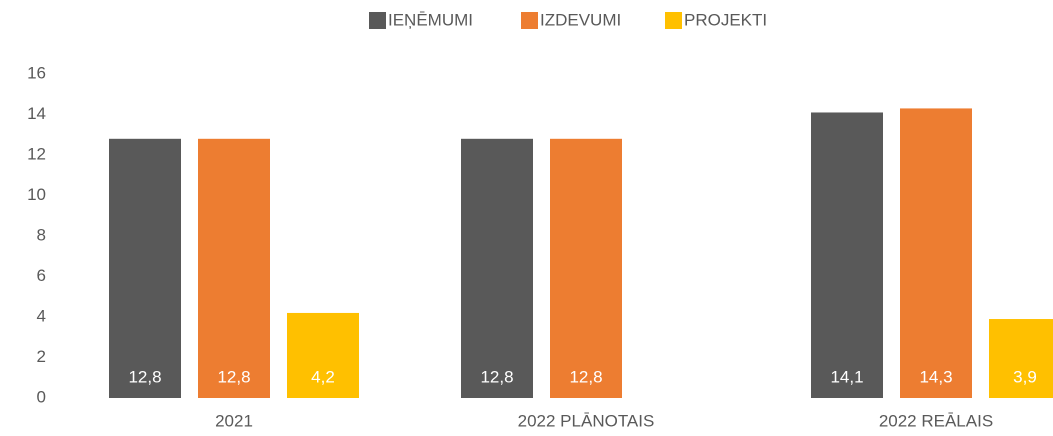  What do you see at coordinates (36, 113) in the screenshot?
I see `y-tick-label: 14` at bounding box center [36, 113].